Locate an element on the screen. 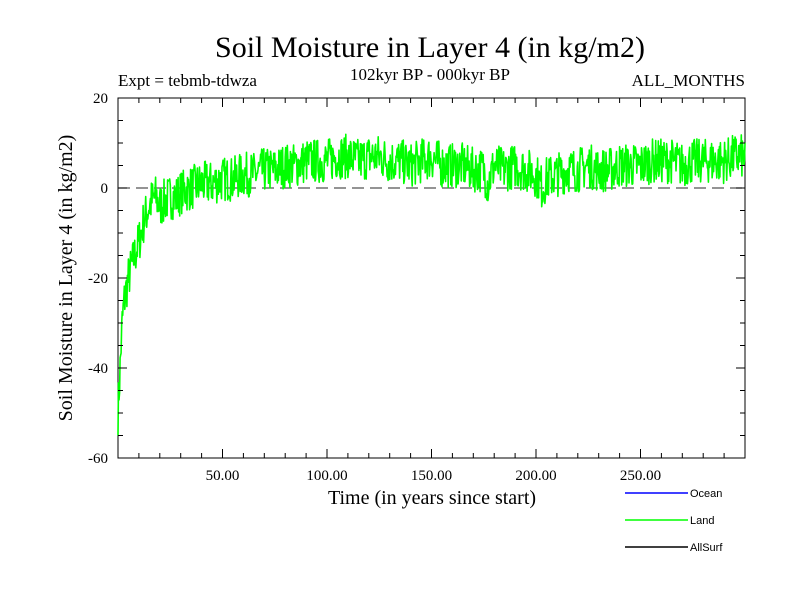 The image size is (800, 600). chart-title: Soil Moisture in Layer 4 (in kg/m2) is located at coordinates (430, 47).